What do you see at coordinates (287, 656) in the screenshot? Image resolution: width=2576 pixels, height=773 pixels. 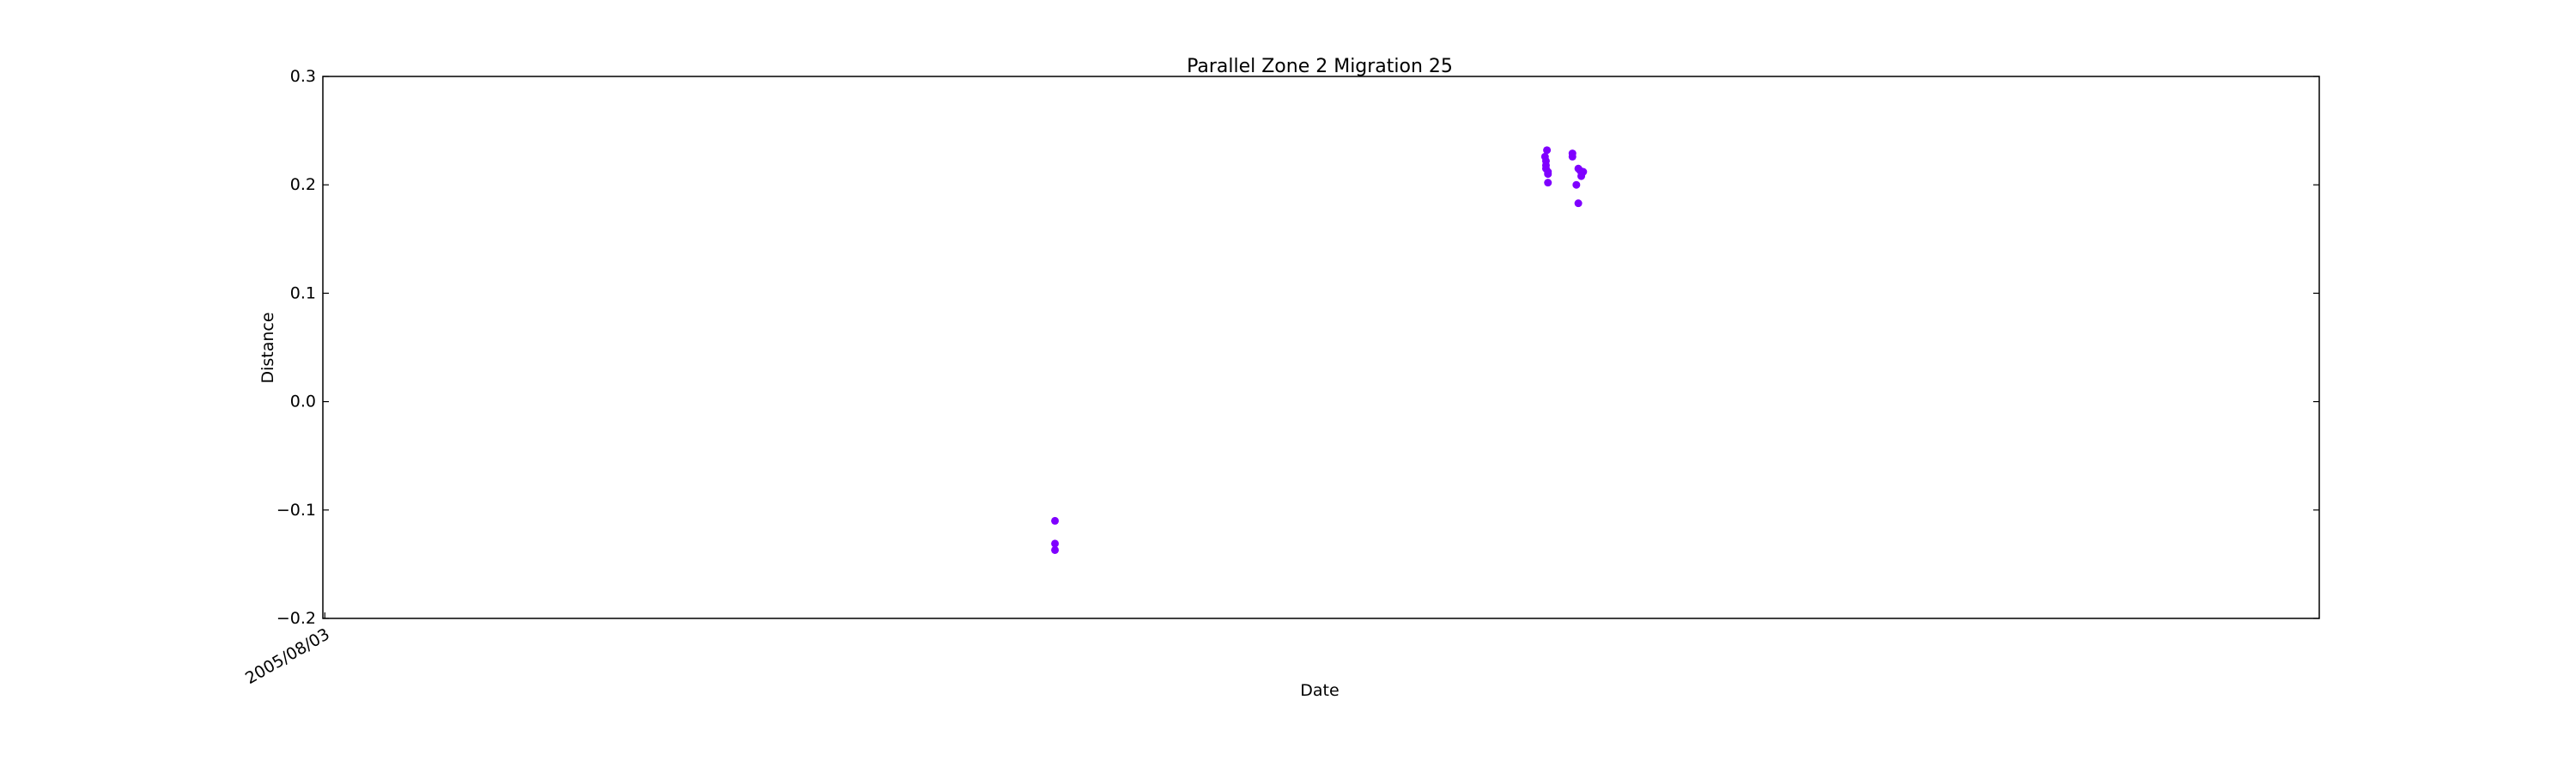 I see `x-tick-label: 2005/08/03` at bounding box center [287, 656].